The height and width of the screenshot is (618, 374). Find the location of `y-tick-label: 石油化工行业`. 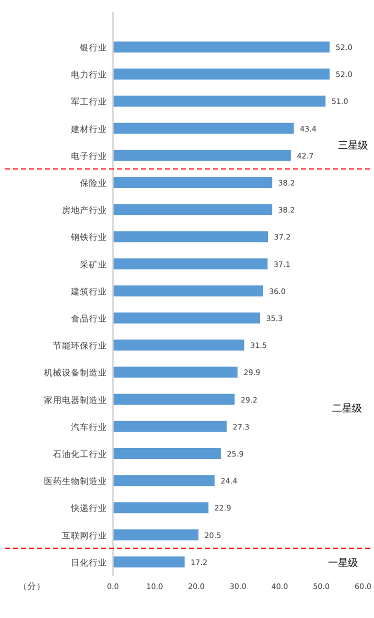

y-tick-label: 石油化工行业 is located at coordinates (80, 454).